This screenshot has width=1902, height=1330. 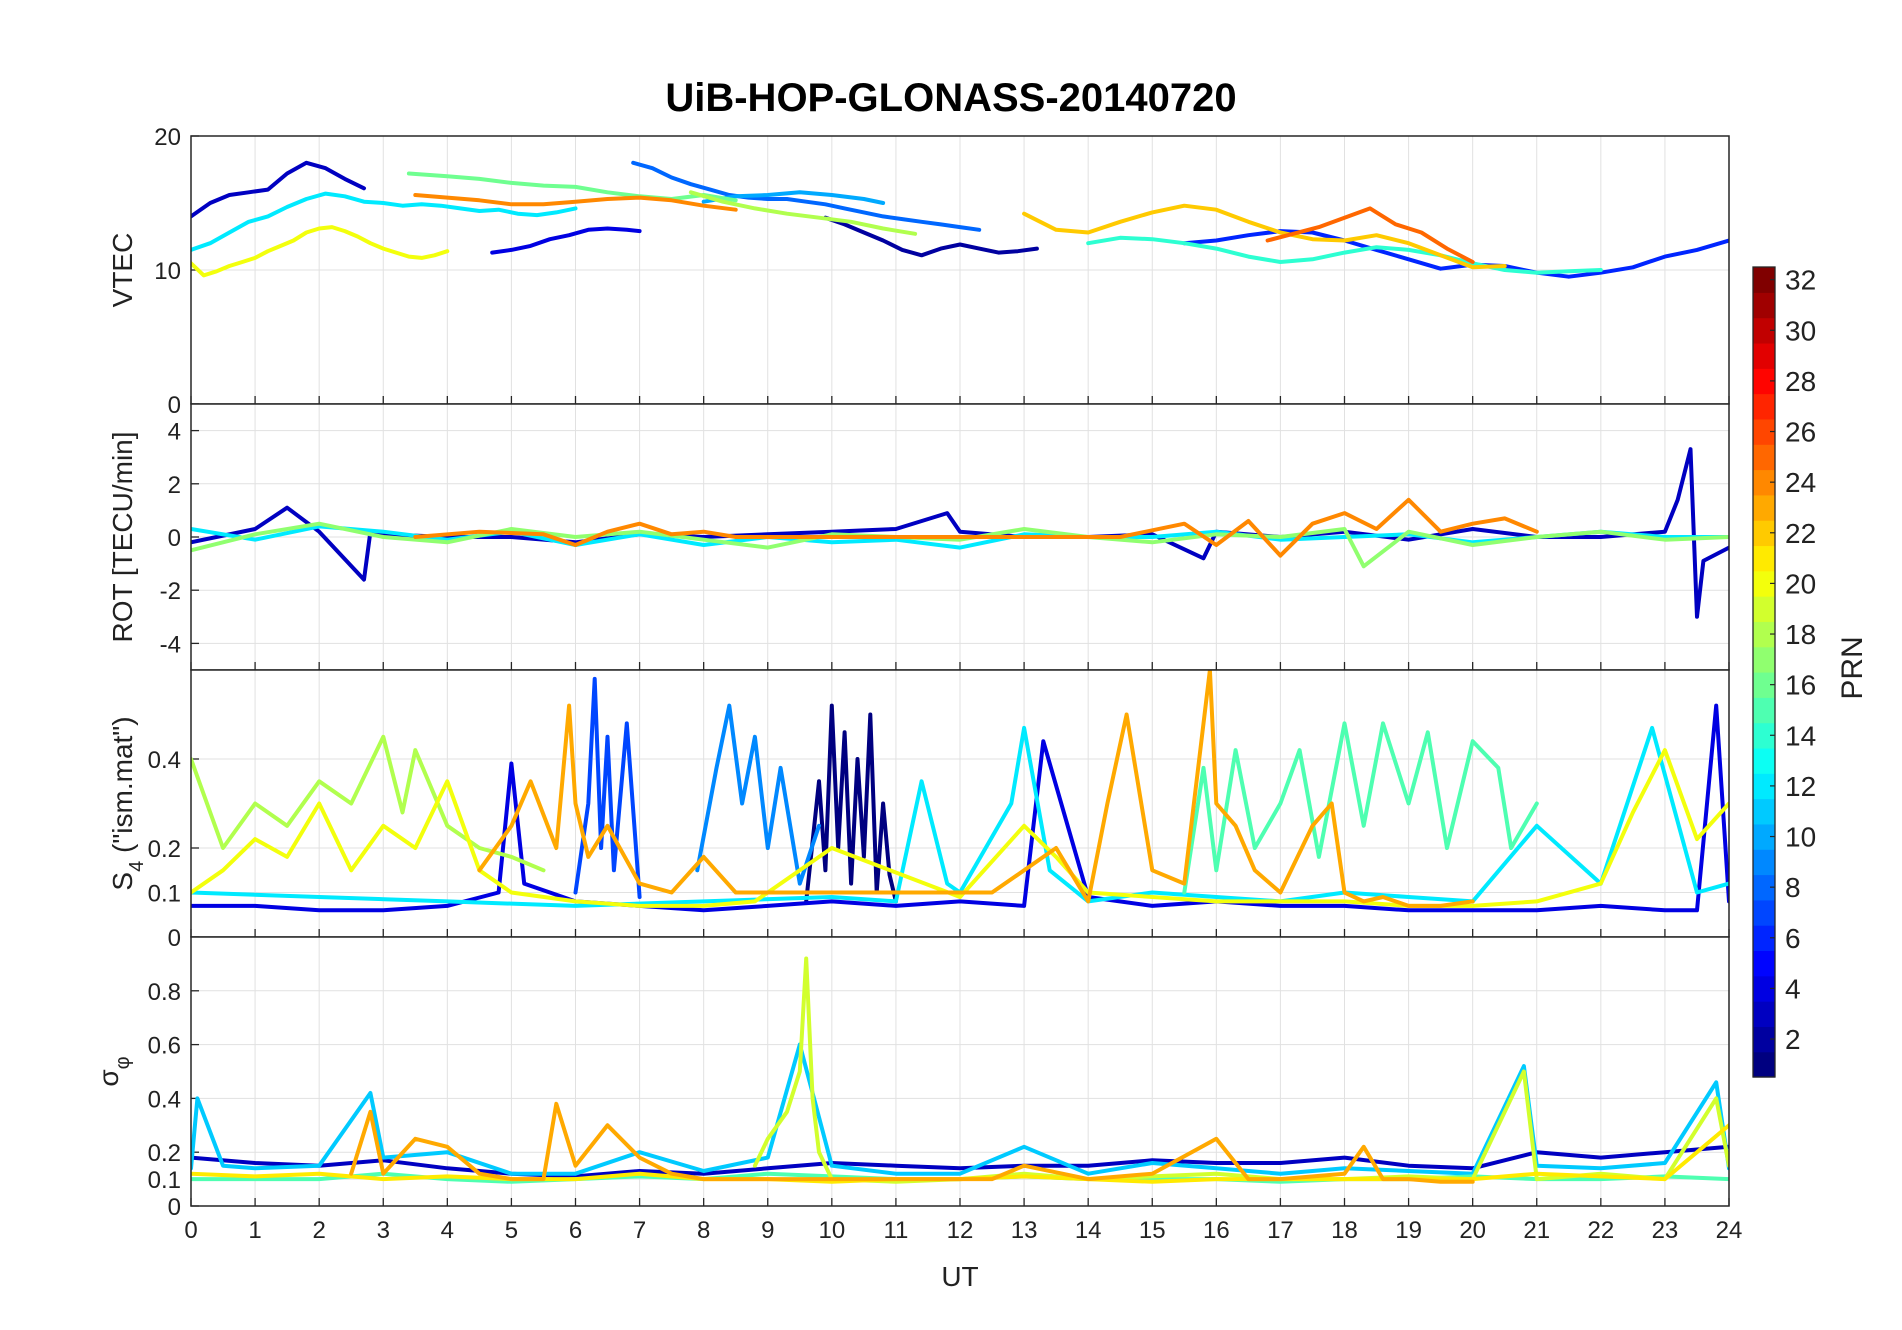 What do you see at coordinates (167, 271) in the screenshot?
I see `y-tick-label: 10` at bounding box center [167, 271].